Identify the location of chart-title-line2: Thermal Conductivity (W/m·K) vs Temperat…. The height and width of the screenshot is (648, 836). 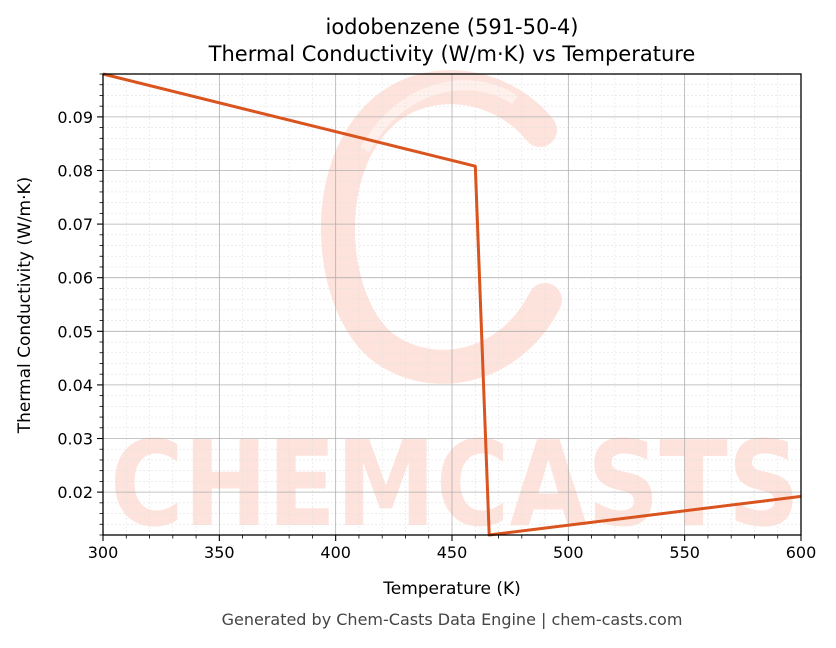
(452, 54).